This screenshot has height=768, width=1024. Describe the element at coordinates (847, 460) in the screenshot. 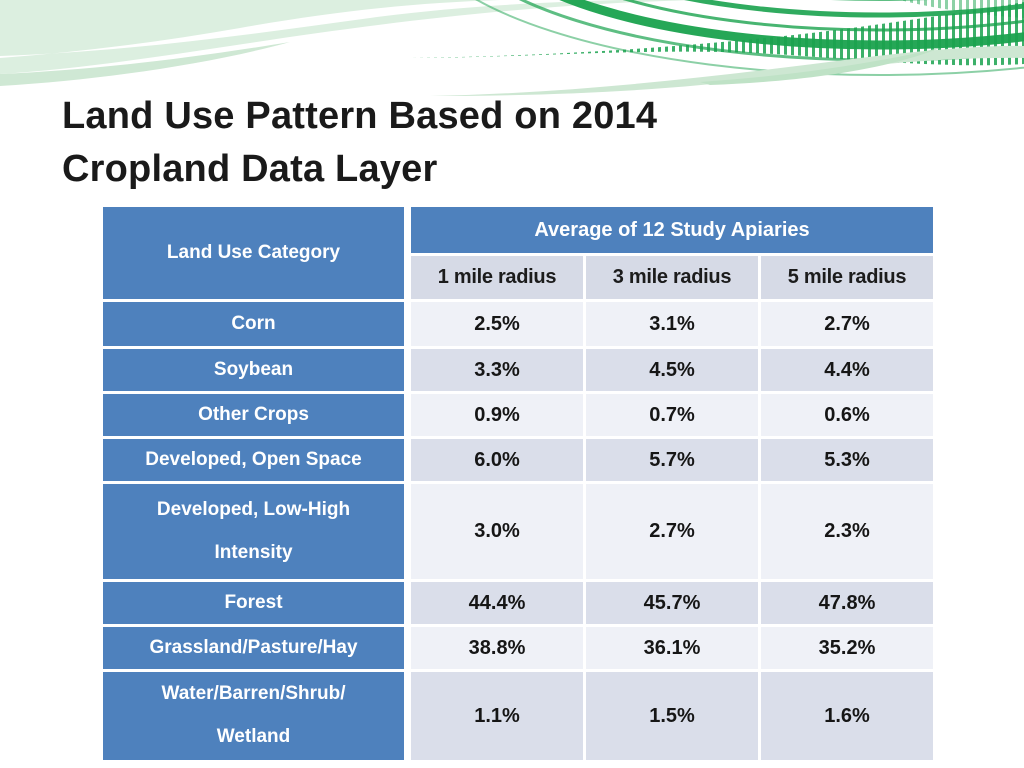

I see `value-cell: 5.3%` at that location.